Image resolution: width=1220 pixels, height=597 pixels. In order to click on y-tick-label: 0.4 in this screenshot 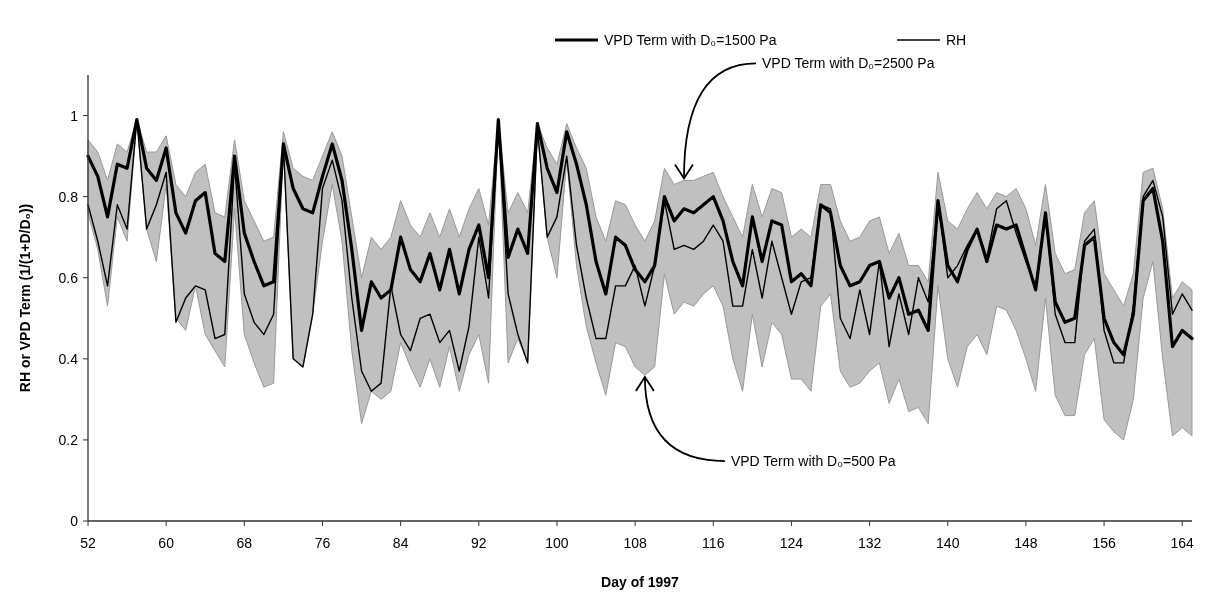, I will do `click(68, 358)`.